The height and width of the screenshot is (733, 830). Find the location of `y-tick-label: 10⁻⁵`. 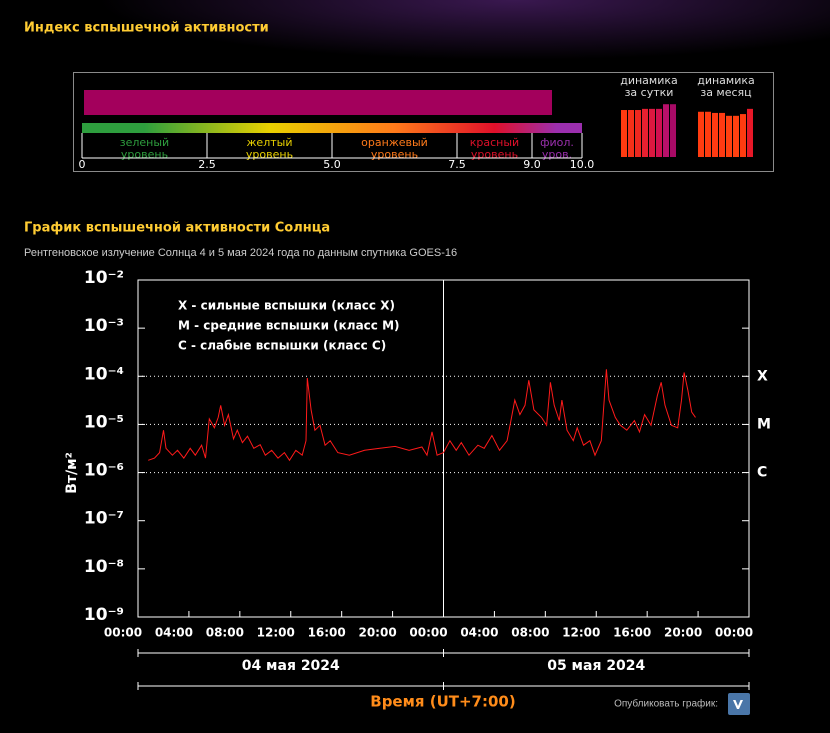

y-tick-label: 10⁻⁵ is located at coordinates (104, 422).